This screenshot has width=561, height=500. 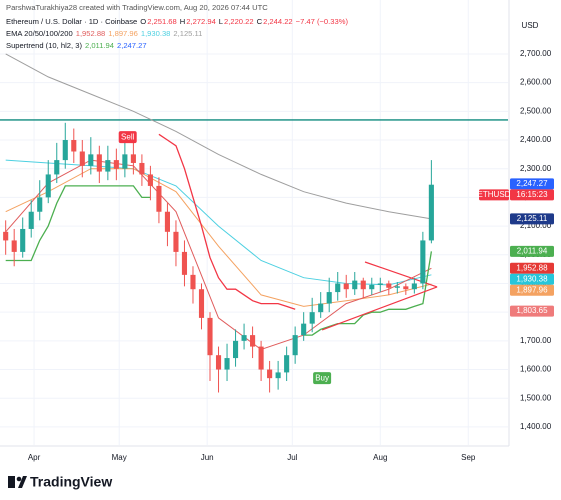 I want to click on legend-key: C, so click(x=259, y=21).